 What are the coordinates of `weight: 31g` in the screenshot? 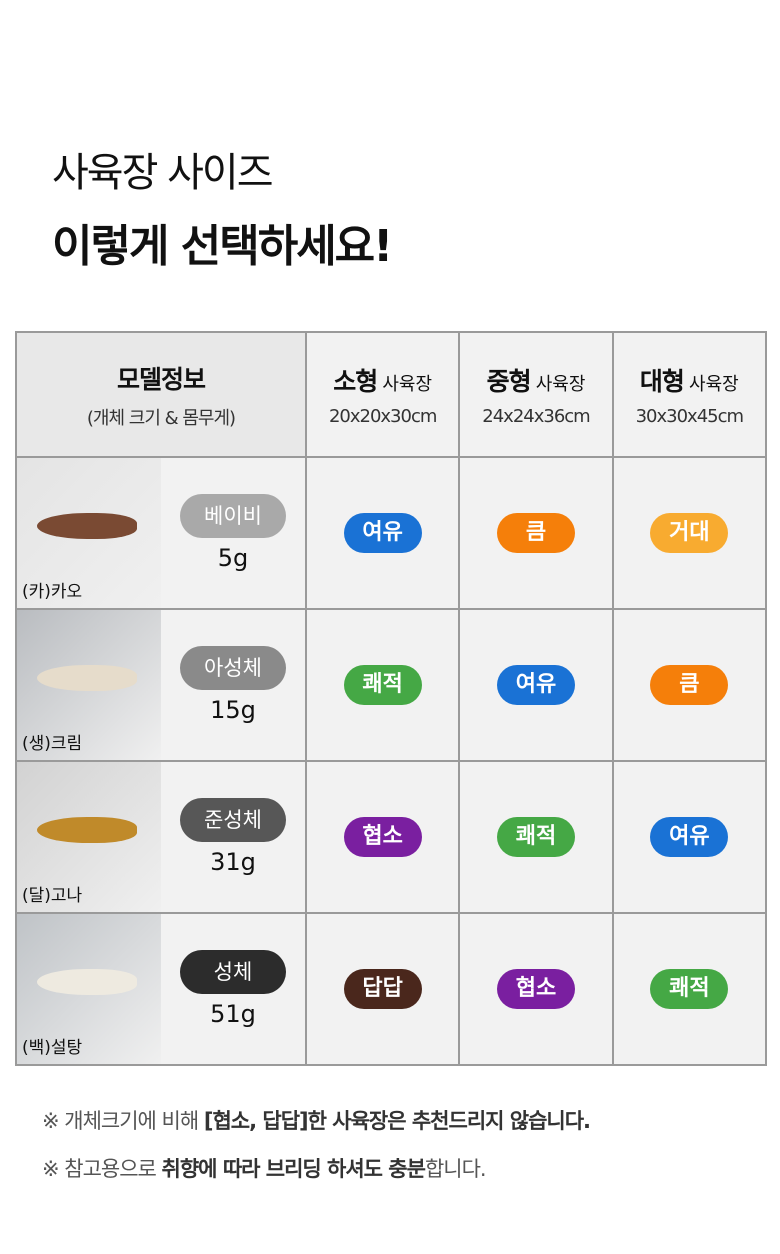 It's located at (233, 862).